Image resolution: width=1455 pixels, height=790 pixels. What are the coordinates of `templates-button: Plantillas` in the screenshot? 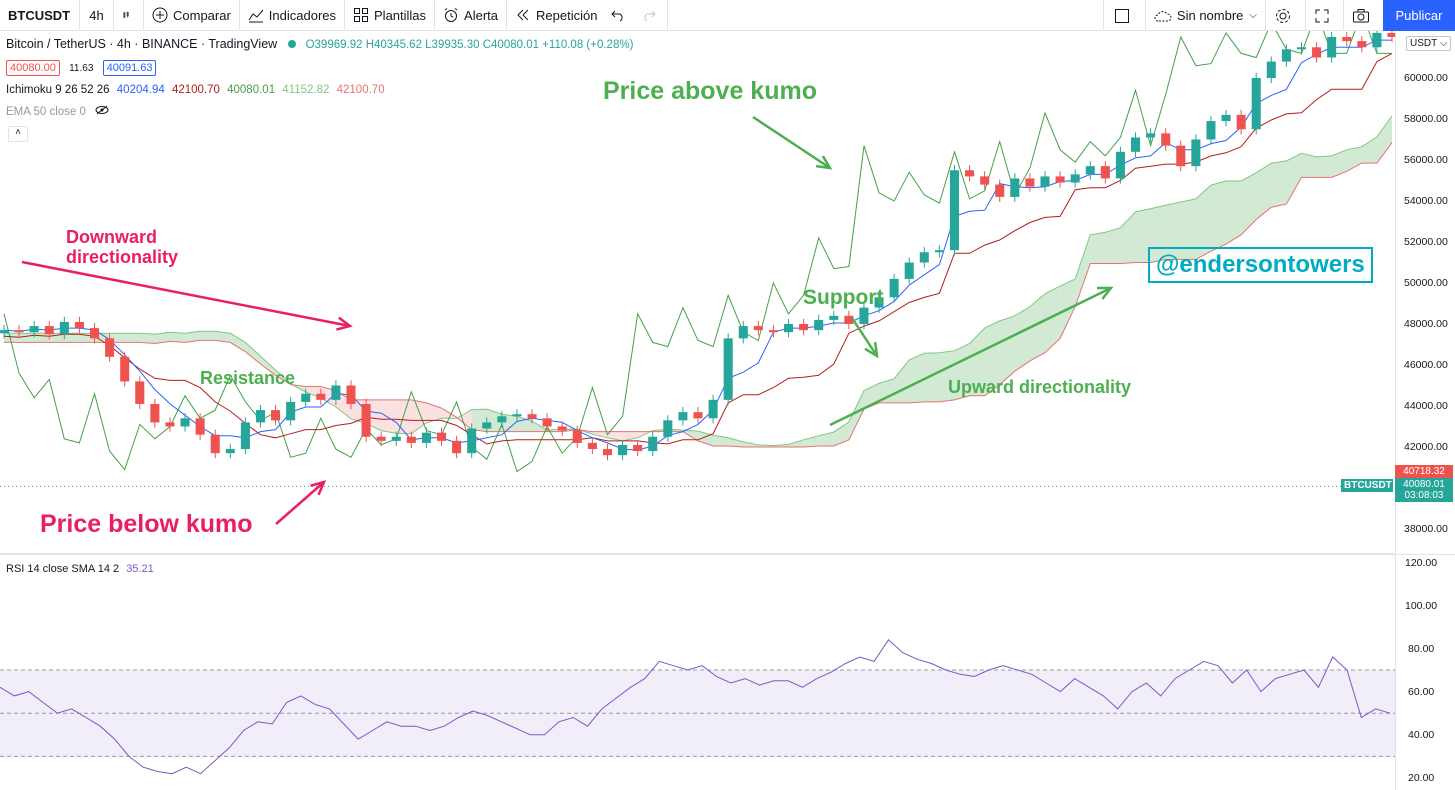 It's located at (390, 15).